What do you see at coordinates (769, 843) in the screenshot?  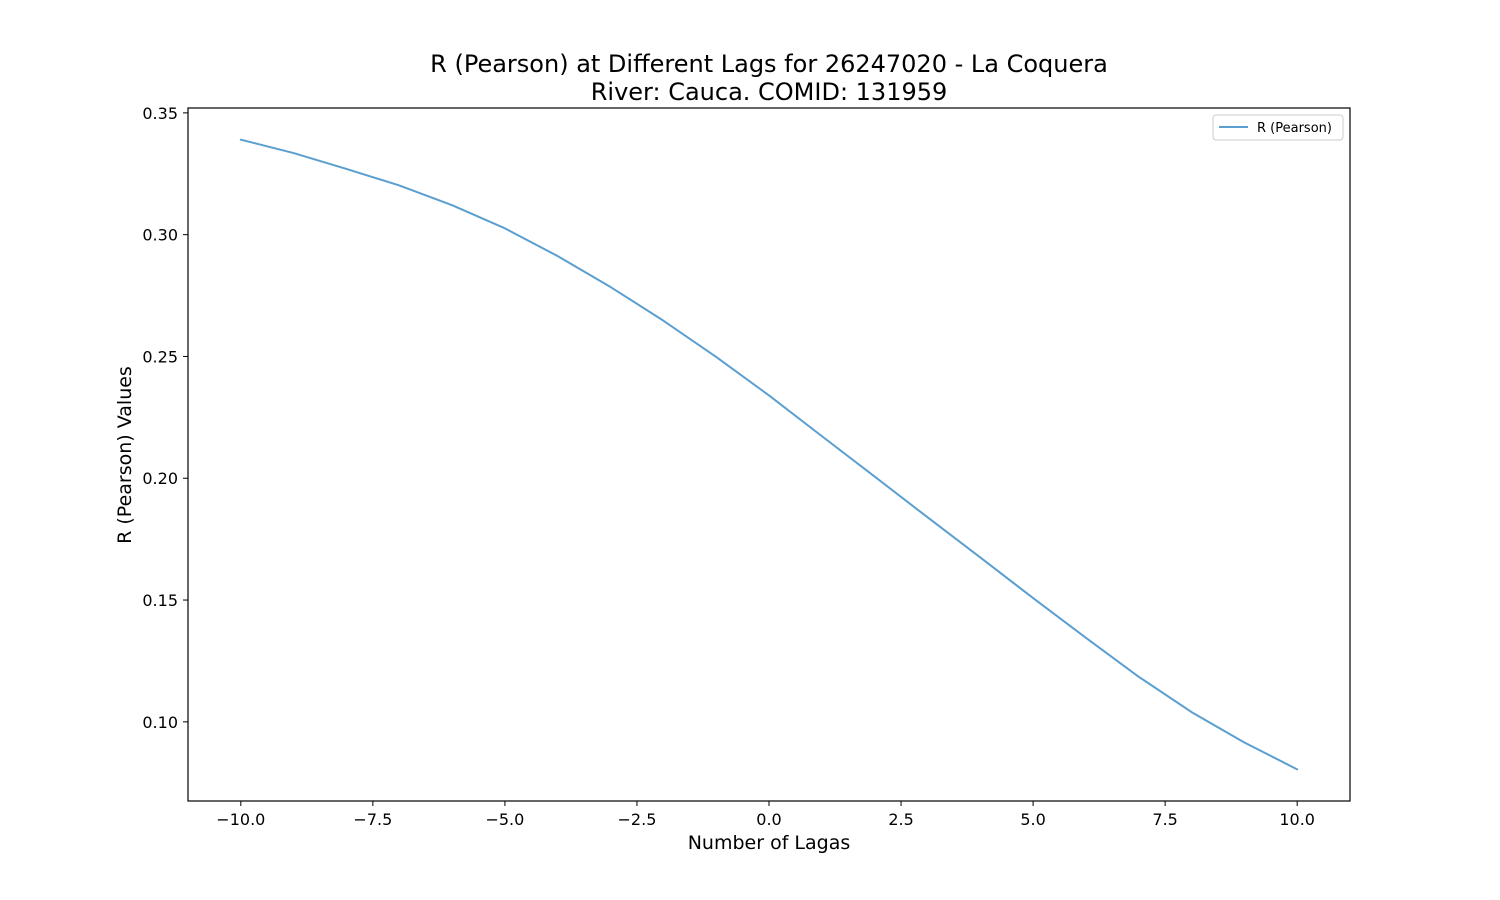 I see `x-axis-label: Number of Lagas` at bounding box center [769, 843].